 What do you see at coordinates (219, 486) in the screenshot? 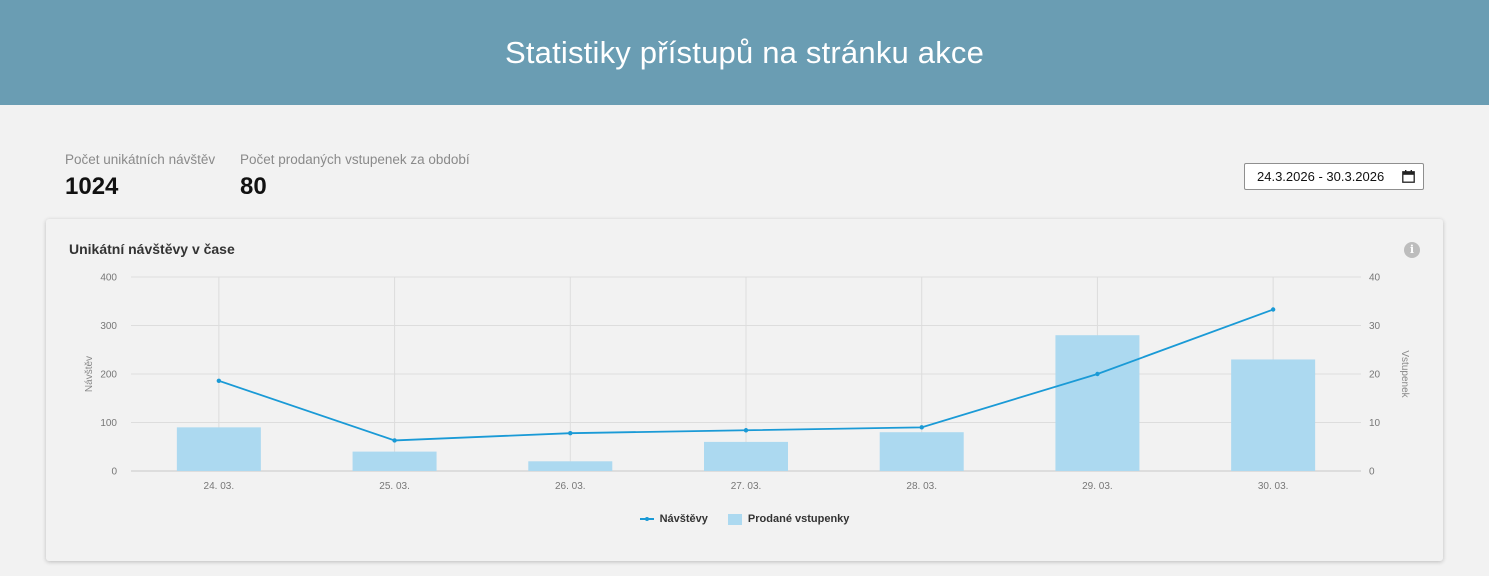
I see `x-tick-label: 24. 03.` at bounding box center [219, 486].